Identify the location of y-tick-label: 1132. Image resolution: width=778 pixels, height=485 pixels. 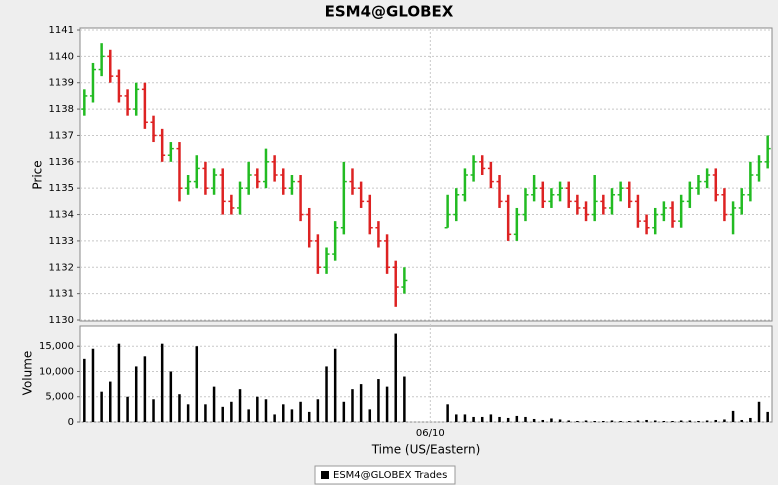
(61, 267).